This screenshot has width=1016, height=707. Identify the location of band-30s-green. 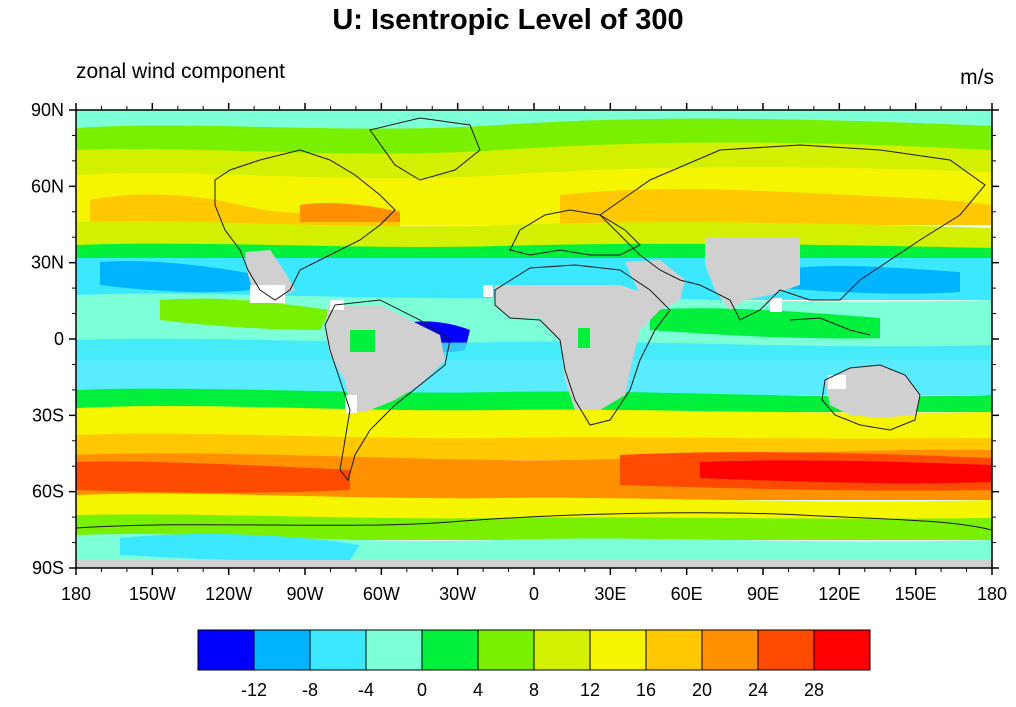
(534, 400).